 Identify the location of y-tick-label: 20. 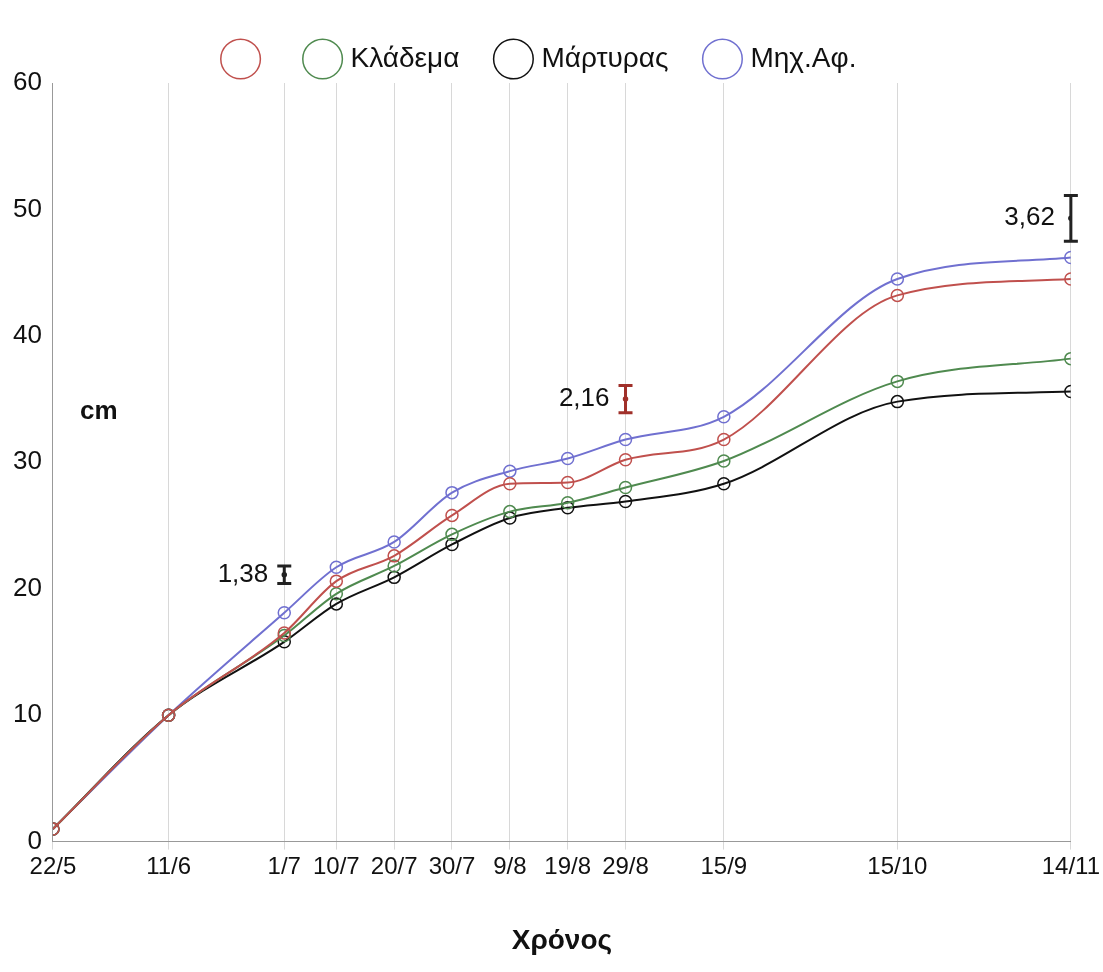
(27, 586).